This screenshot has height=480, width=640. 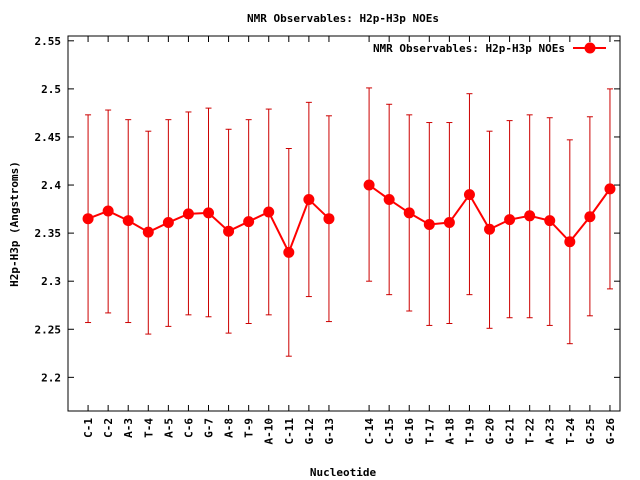 What do you see at coordinates (389, 431) in the screenshot?
I see `x-tick-label: C-15` at bounding box center [389, 431].